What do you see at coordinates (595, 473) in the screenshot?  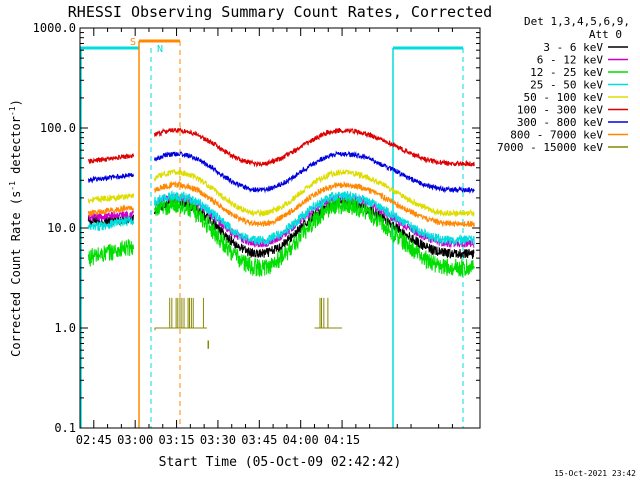 I see `footer-date: 15-Oct-2021 23:42` at bounding box center [595, 473].